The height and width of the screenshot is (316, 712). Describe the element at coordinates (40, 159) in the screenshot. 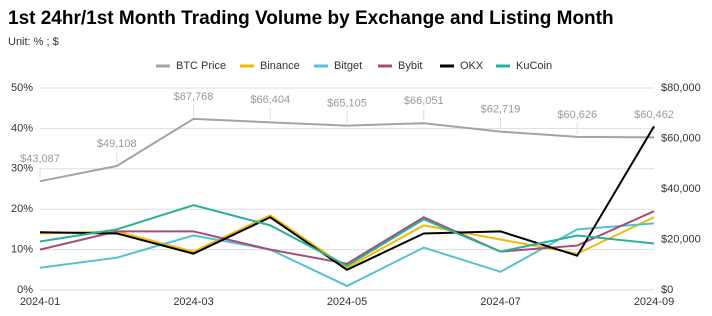

I see `value-label: $43,087` at that location.